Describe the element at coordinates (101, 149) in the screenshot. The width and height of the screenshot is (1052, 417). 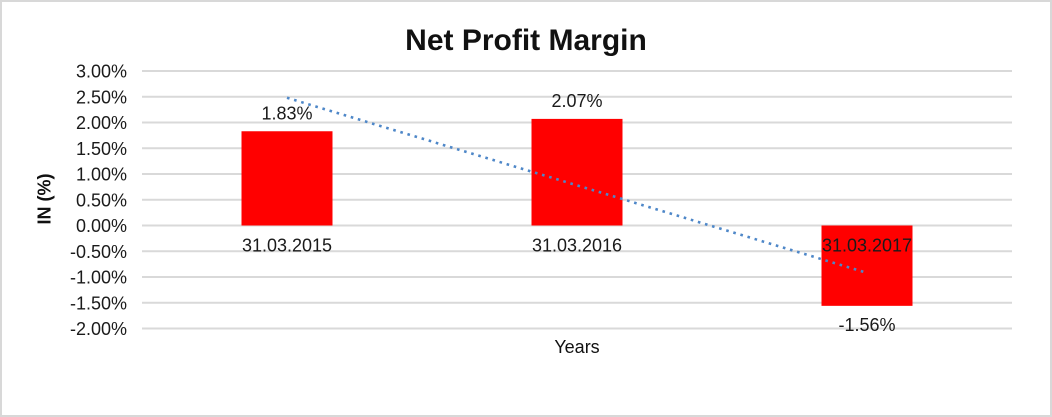
I see `y-tick-label: 1.50%` at that location.